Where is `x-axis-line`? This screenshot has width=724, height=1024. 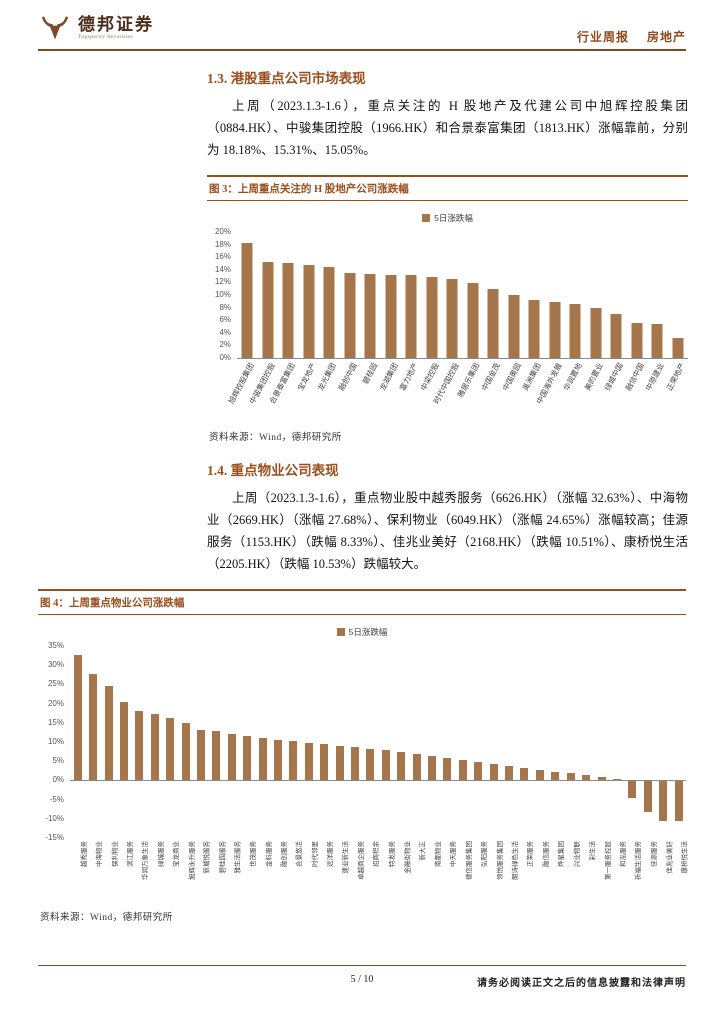
x-axis-line is located at coordinates (378, 781).